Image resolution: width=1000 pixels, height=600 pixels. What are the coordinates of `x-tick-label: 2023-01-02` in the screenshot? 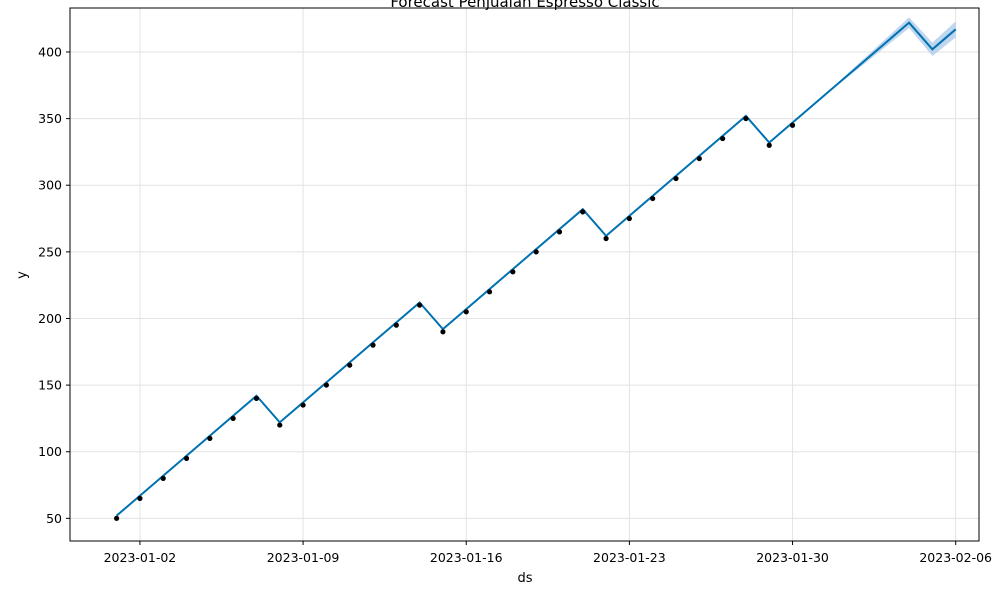 It's located at (140, 557).